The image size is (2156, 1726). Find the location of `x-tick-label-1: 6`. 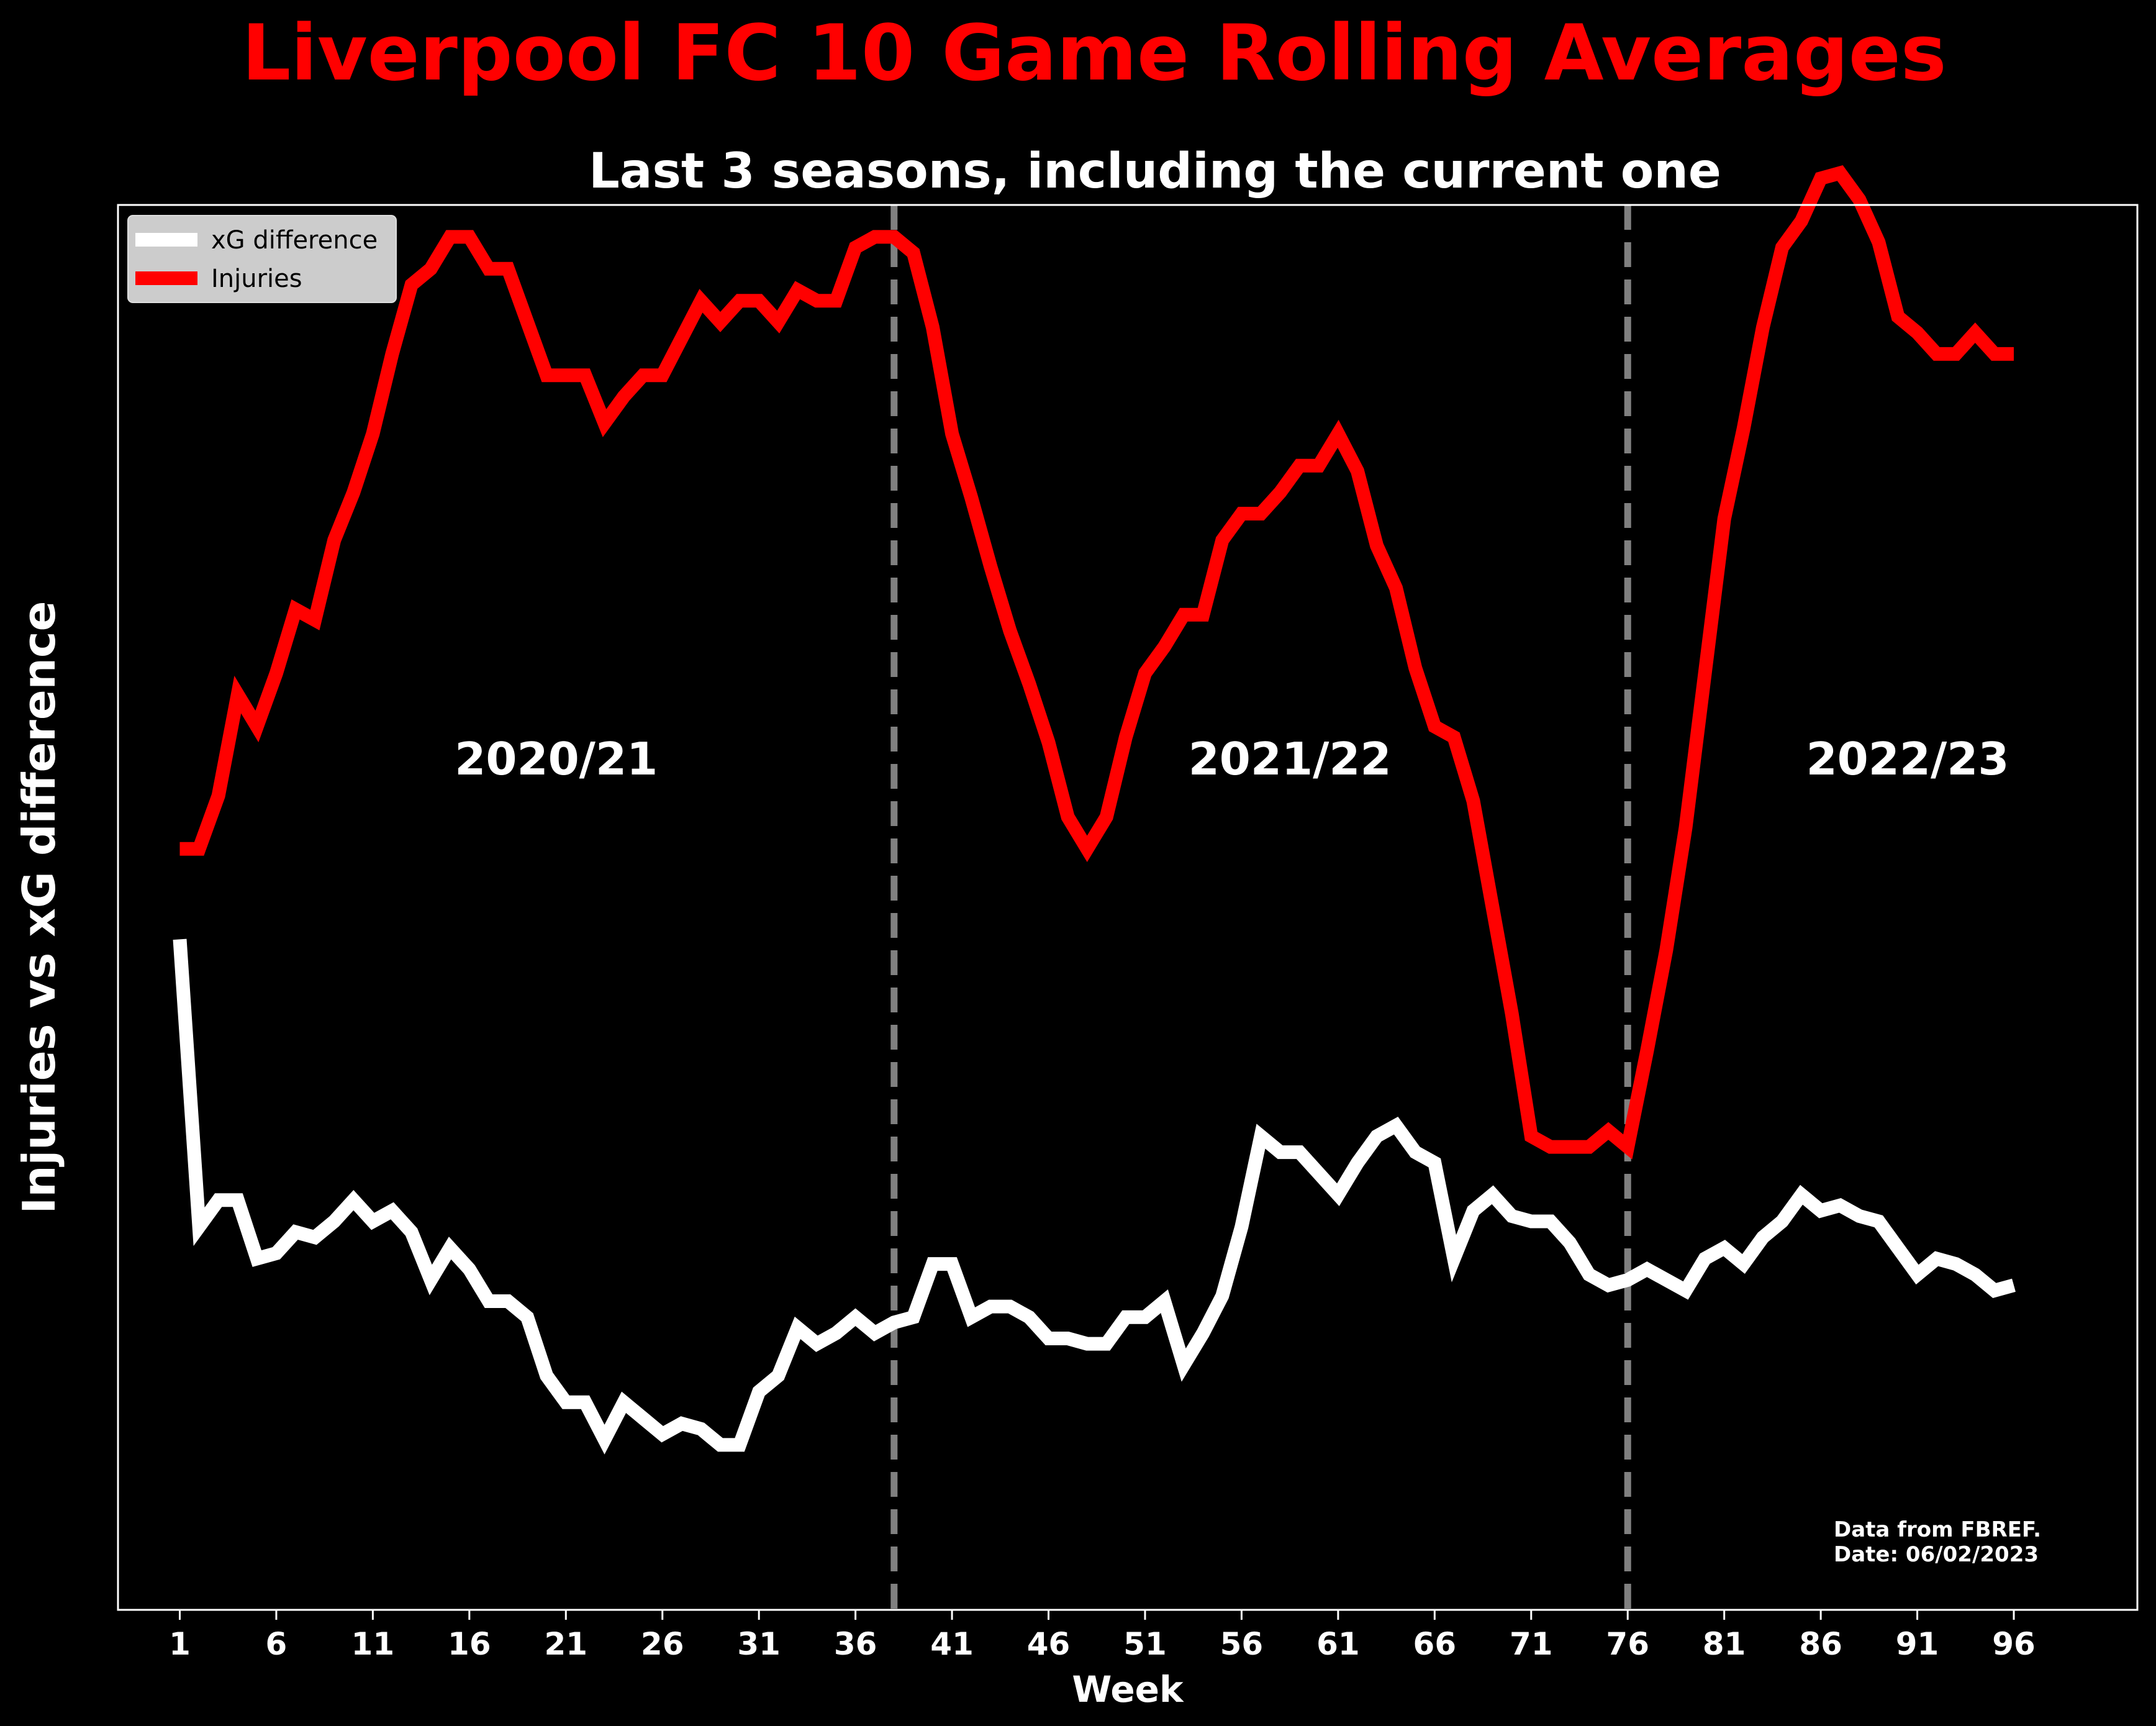

x-tick-label-1: 6 is located at coordinates (277, 1644).